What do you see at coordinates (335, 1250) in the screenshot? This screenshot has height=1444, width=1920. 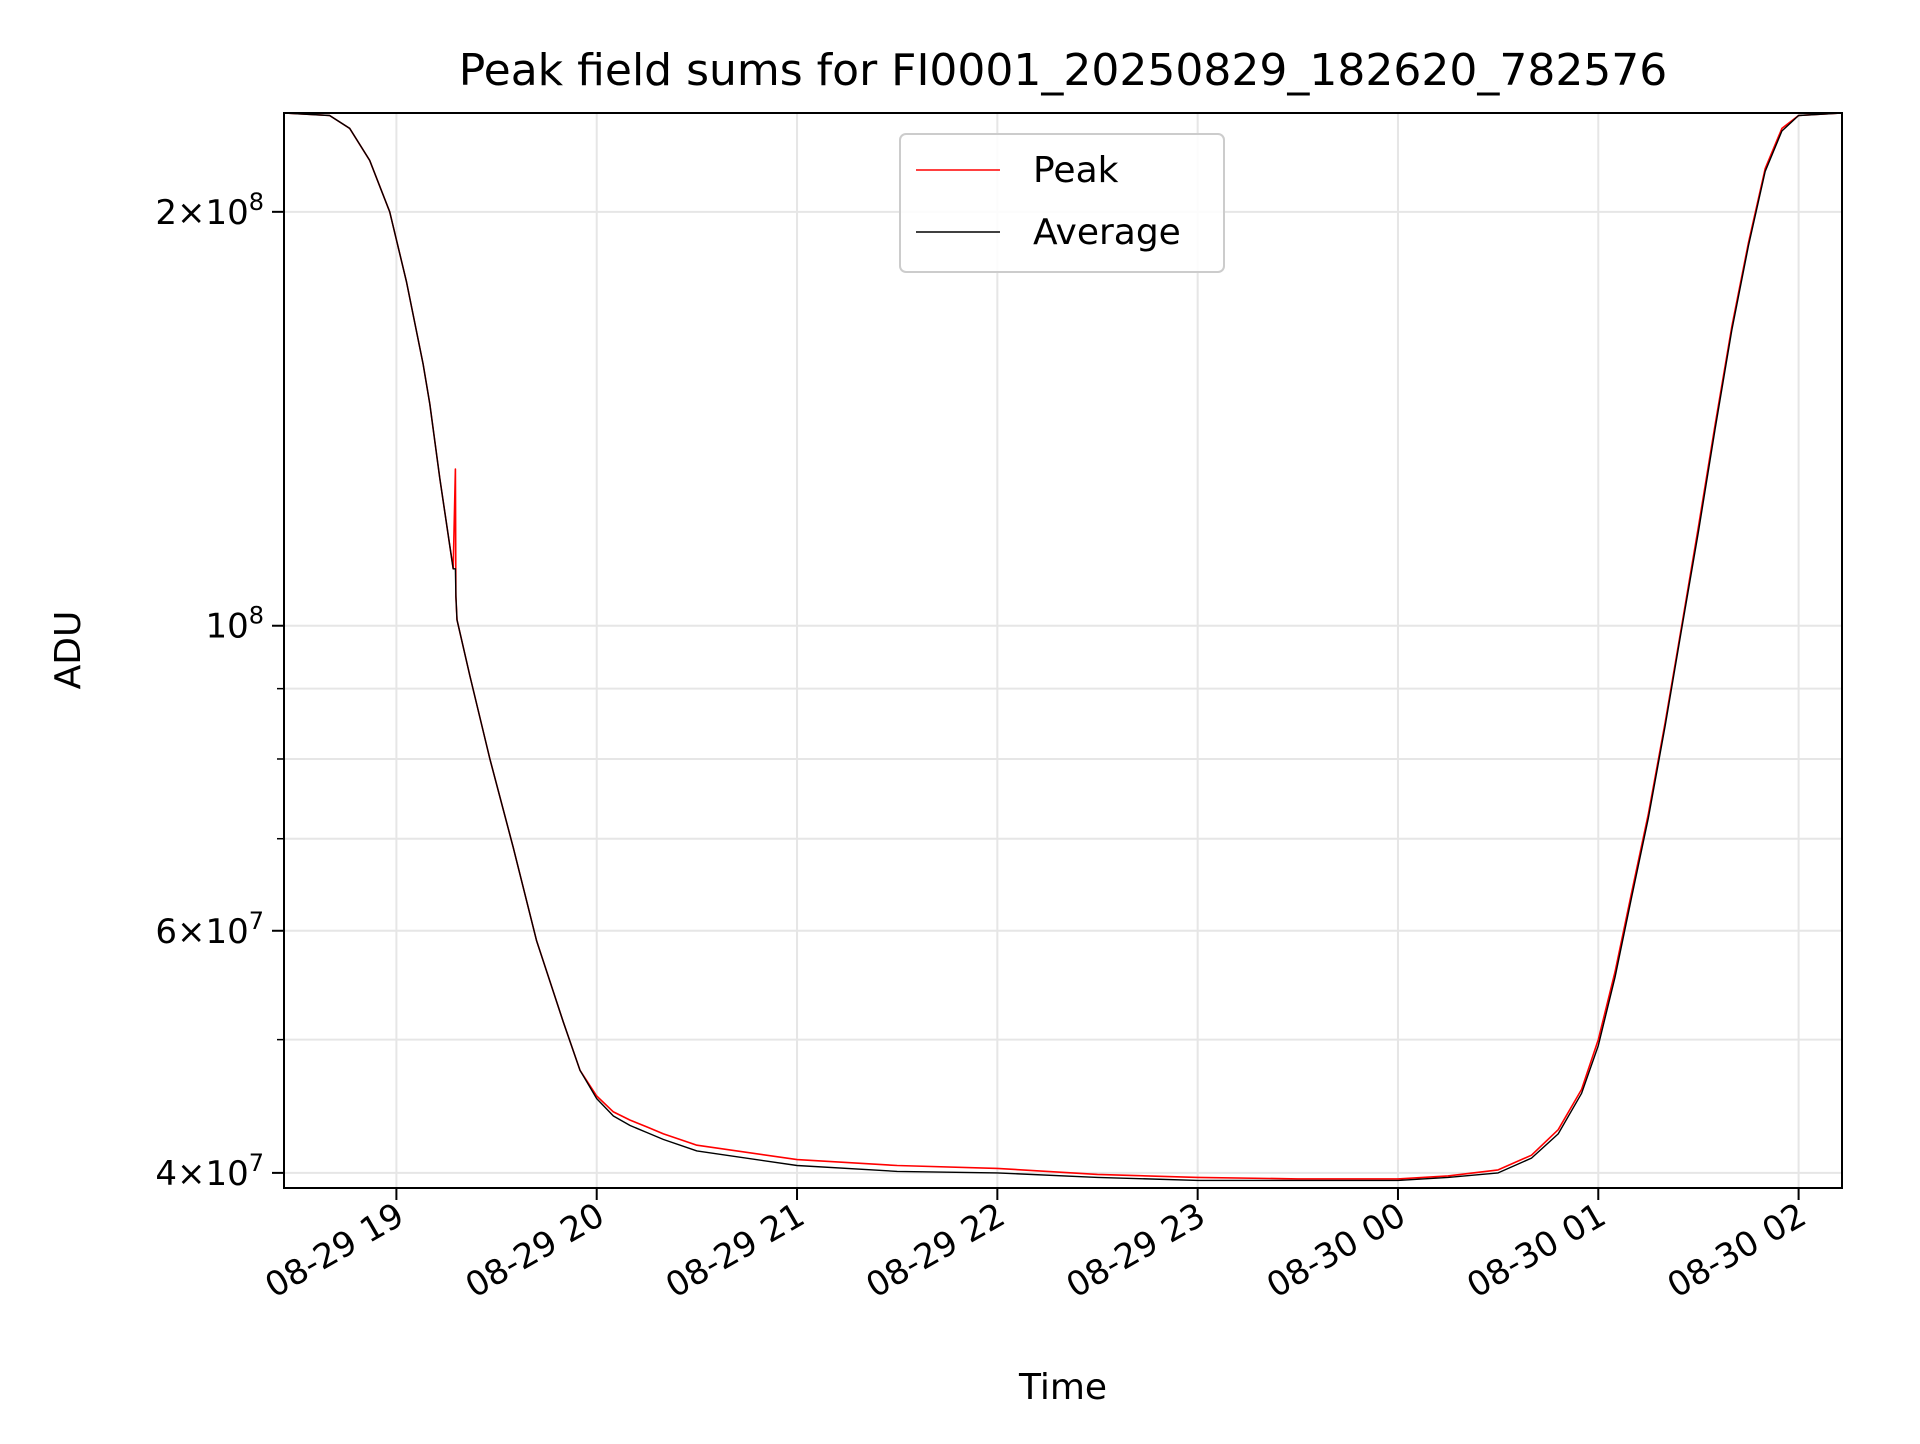 I see `x-tick-label: 08-29 19` at bounding box center [335, 1250].